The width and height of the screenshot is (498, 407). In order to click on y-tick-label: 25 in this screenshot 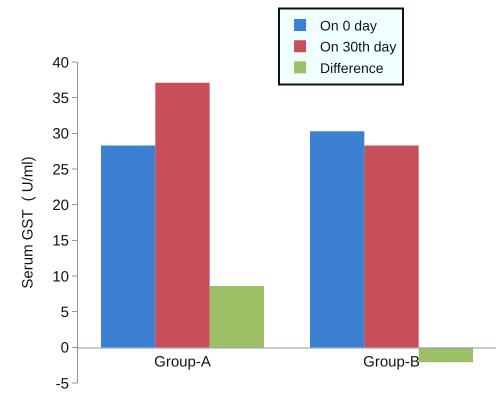, I will do `click(60, 169)`.